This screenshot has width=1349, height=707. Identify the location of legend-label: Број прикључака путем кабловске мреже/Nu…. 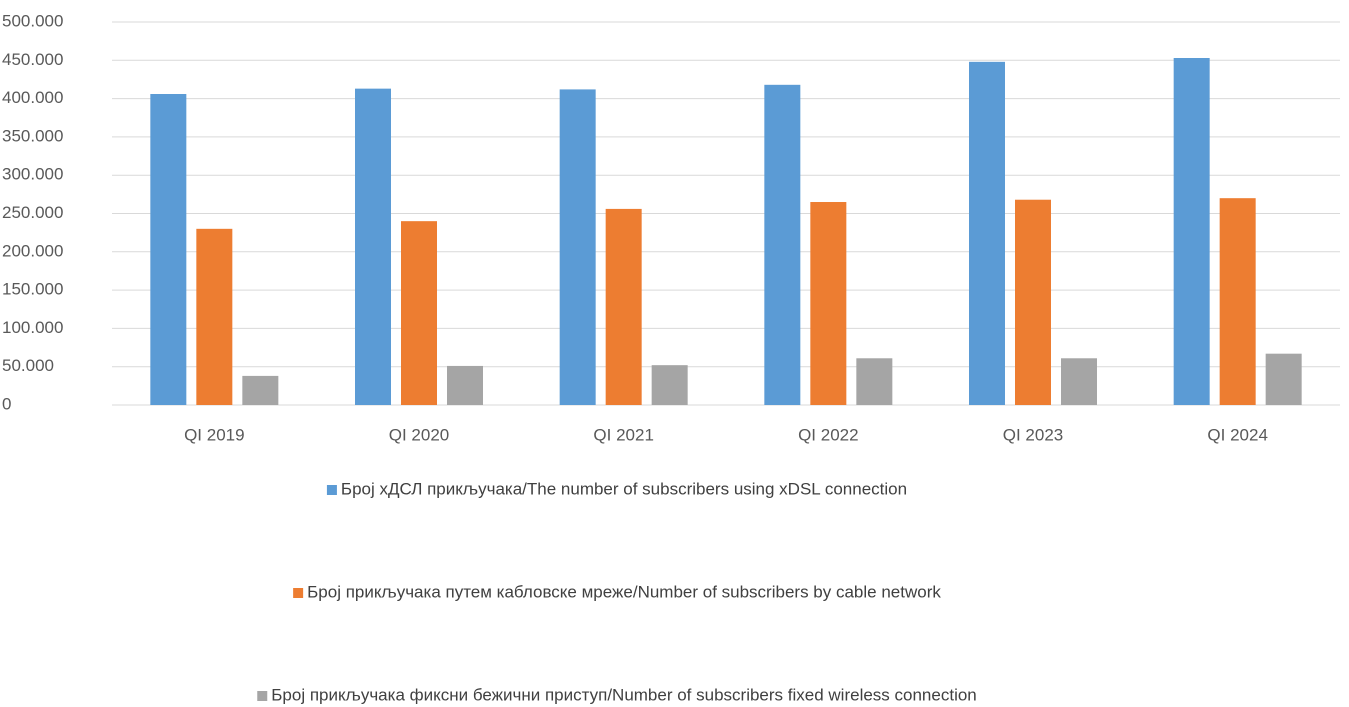
(624, 591).